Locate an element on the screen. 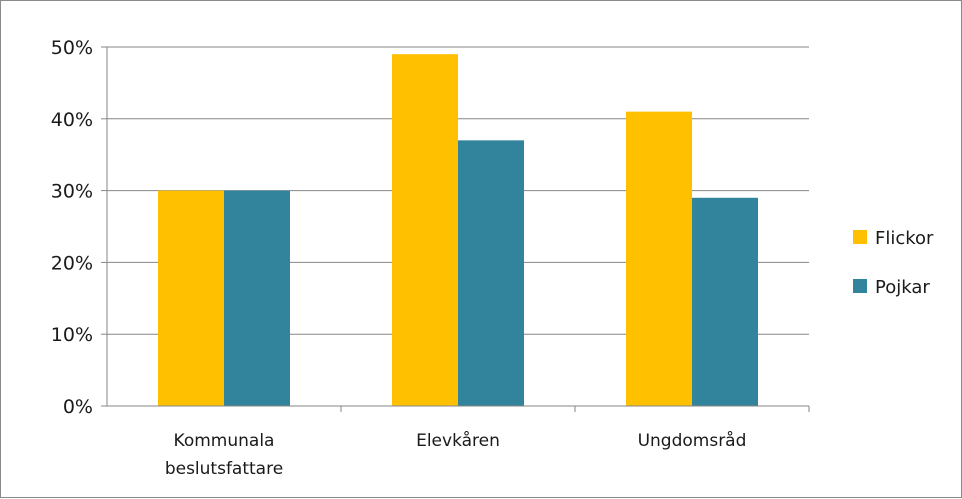 This screenshot has height=499, width=962. legend-swatch-pojkar is located at coordinates (860, 286).